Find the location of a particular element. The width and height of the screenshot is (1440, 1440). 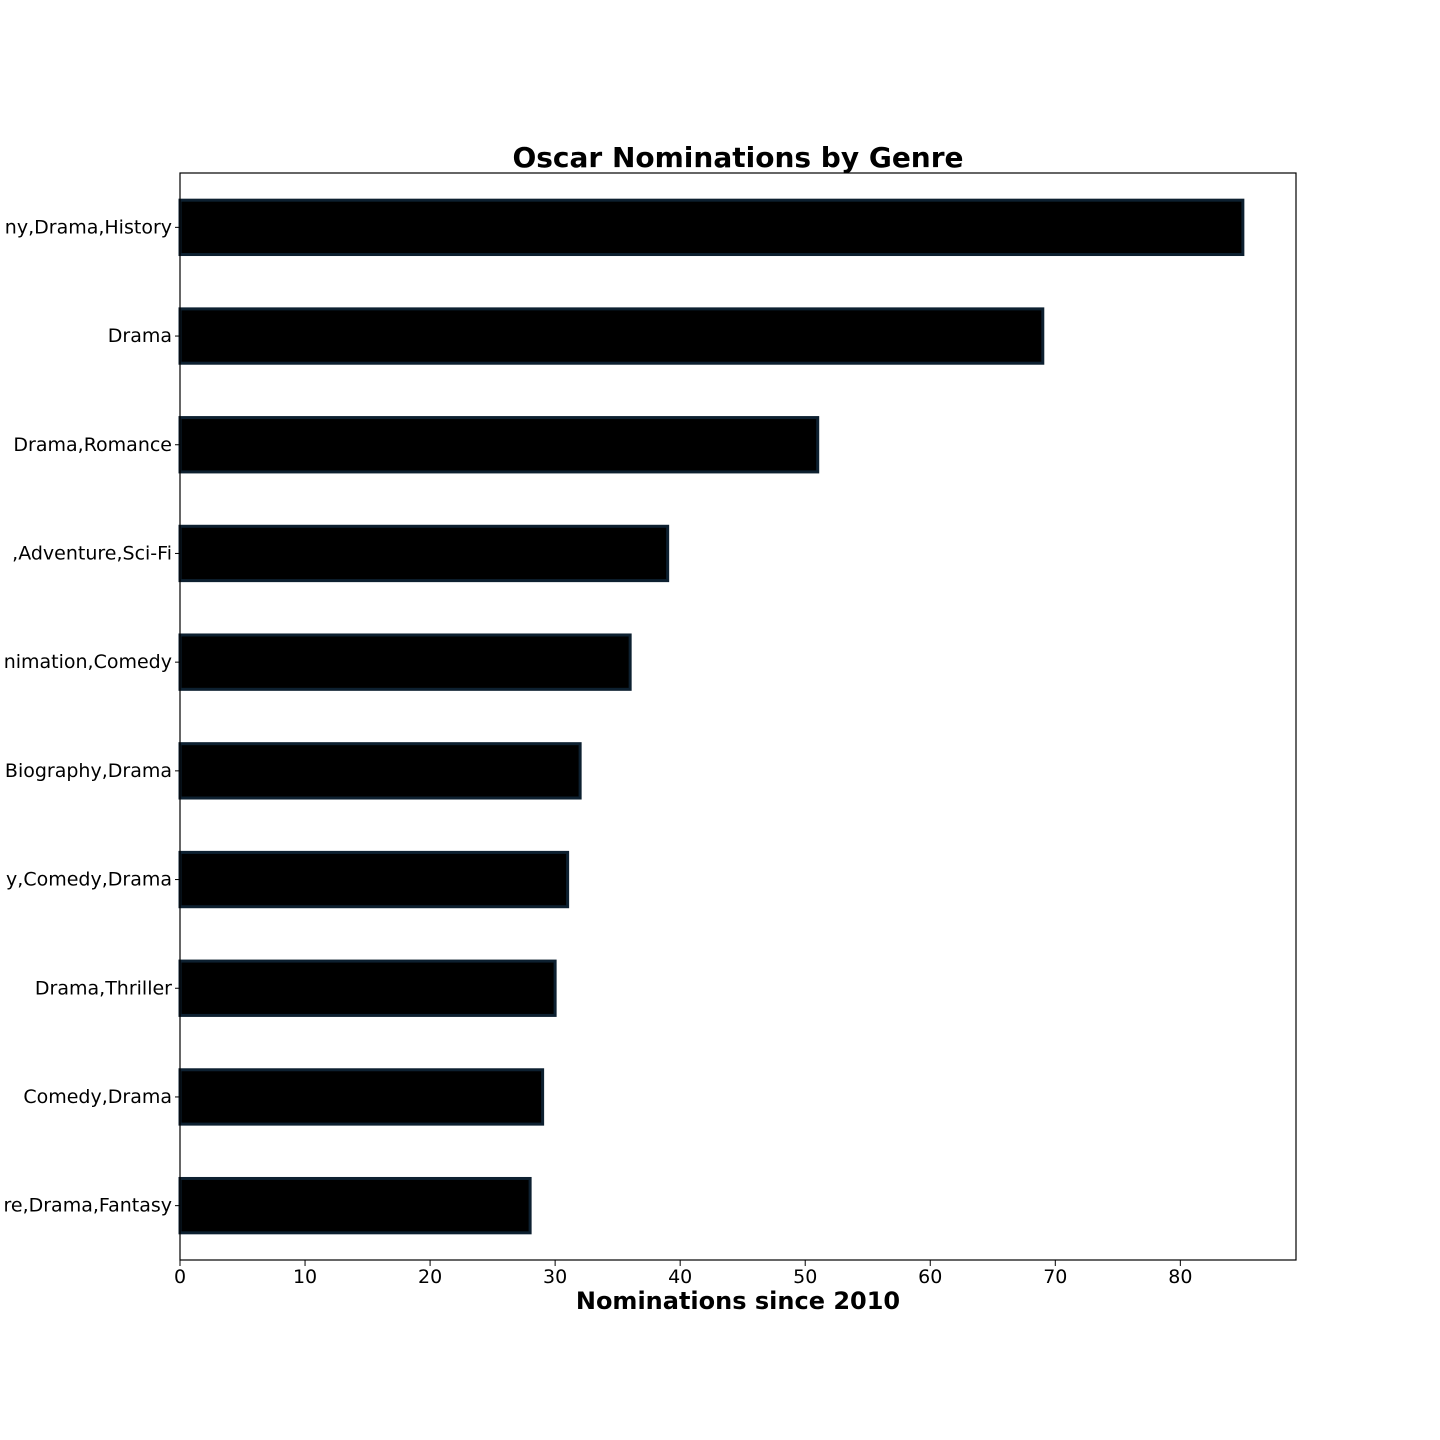

y-tick-label: re,Drama,Fantasy is located at coordinates (87, 1206).